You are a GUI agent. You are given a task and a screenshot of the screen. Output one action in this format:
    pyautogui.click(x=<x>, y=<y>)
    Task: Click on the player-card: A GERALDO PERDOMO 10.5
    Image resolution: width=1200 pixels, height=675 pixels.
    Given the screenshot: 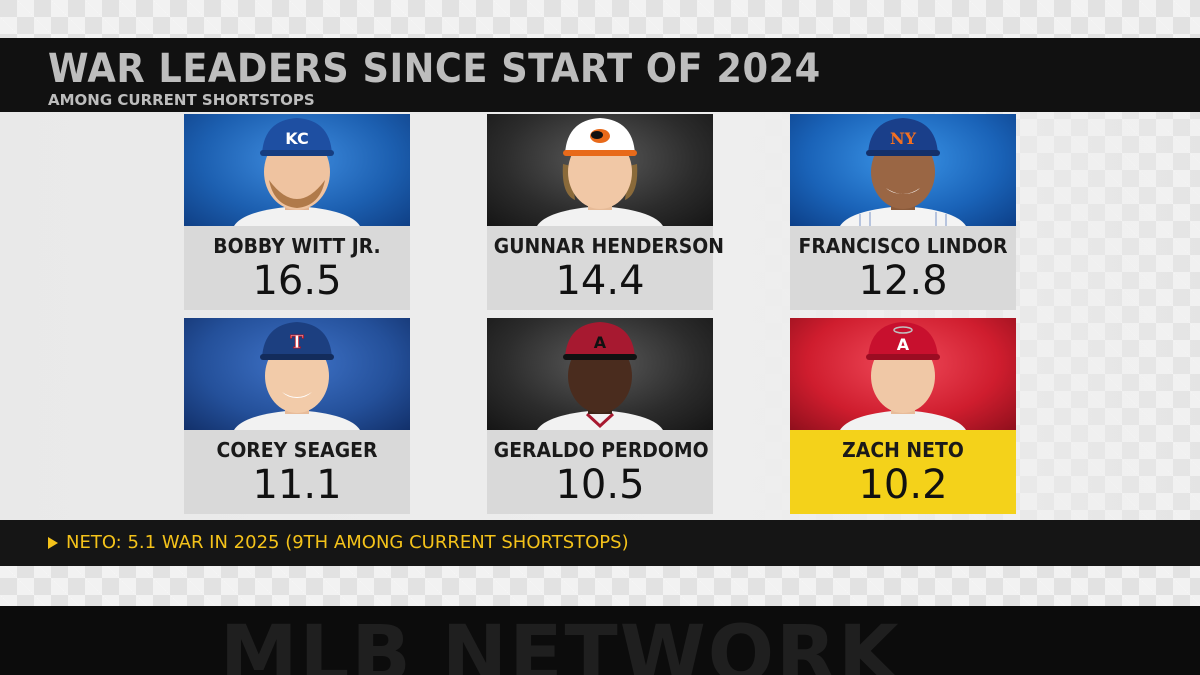 What is the action you would take?
    pyautogui.click(x=600, y=416)
    